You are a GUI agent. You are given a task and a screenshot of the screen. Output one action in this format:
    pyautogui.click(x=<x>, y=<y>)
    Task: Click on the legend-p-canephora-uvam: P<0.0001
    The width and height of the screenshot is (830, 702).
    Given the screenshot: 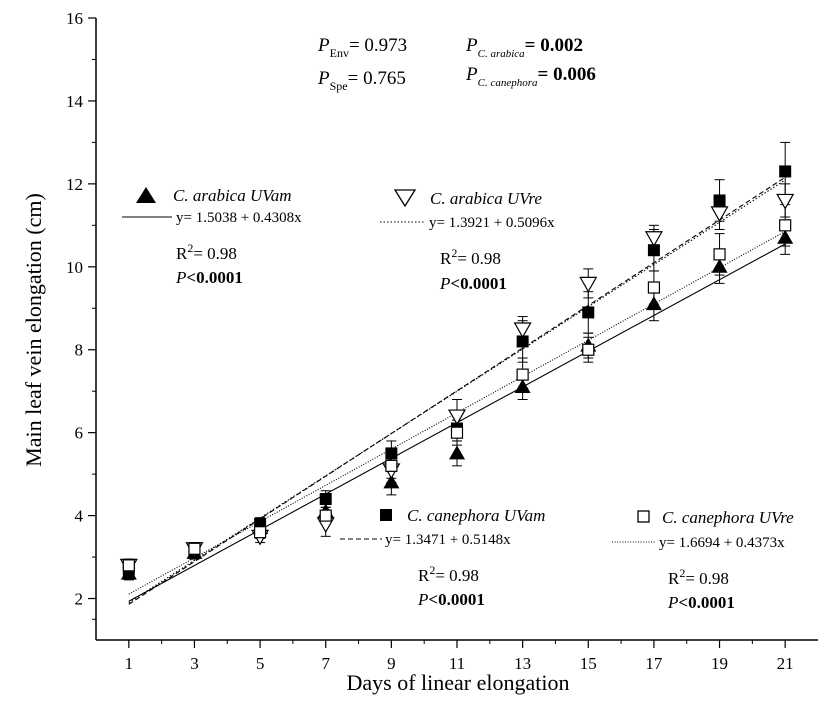 What is the action you would take?
    pyautogui.click(x=451, y=599)
    